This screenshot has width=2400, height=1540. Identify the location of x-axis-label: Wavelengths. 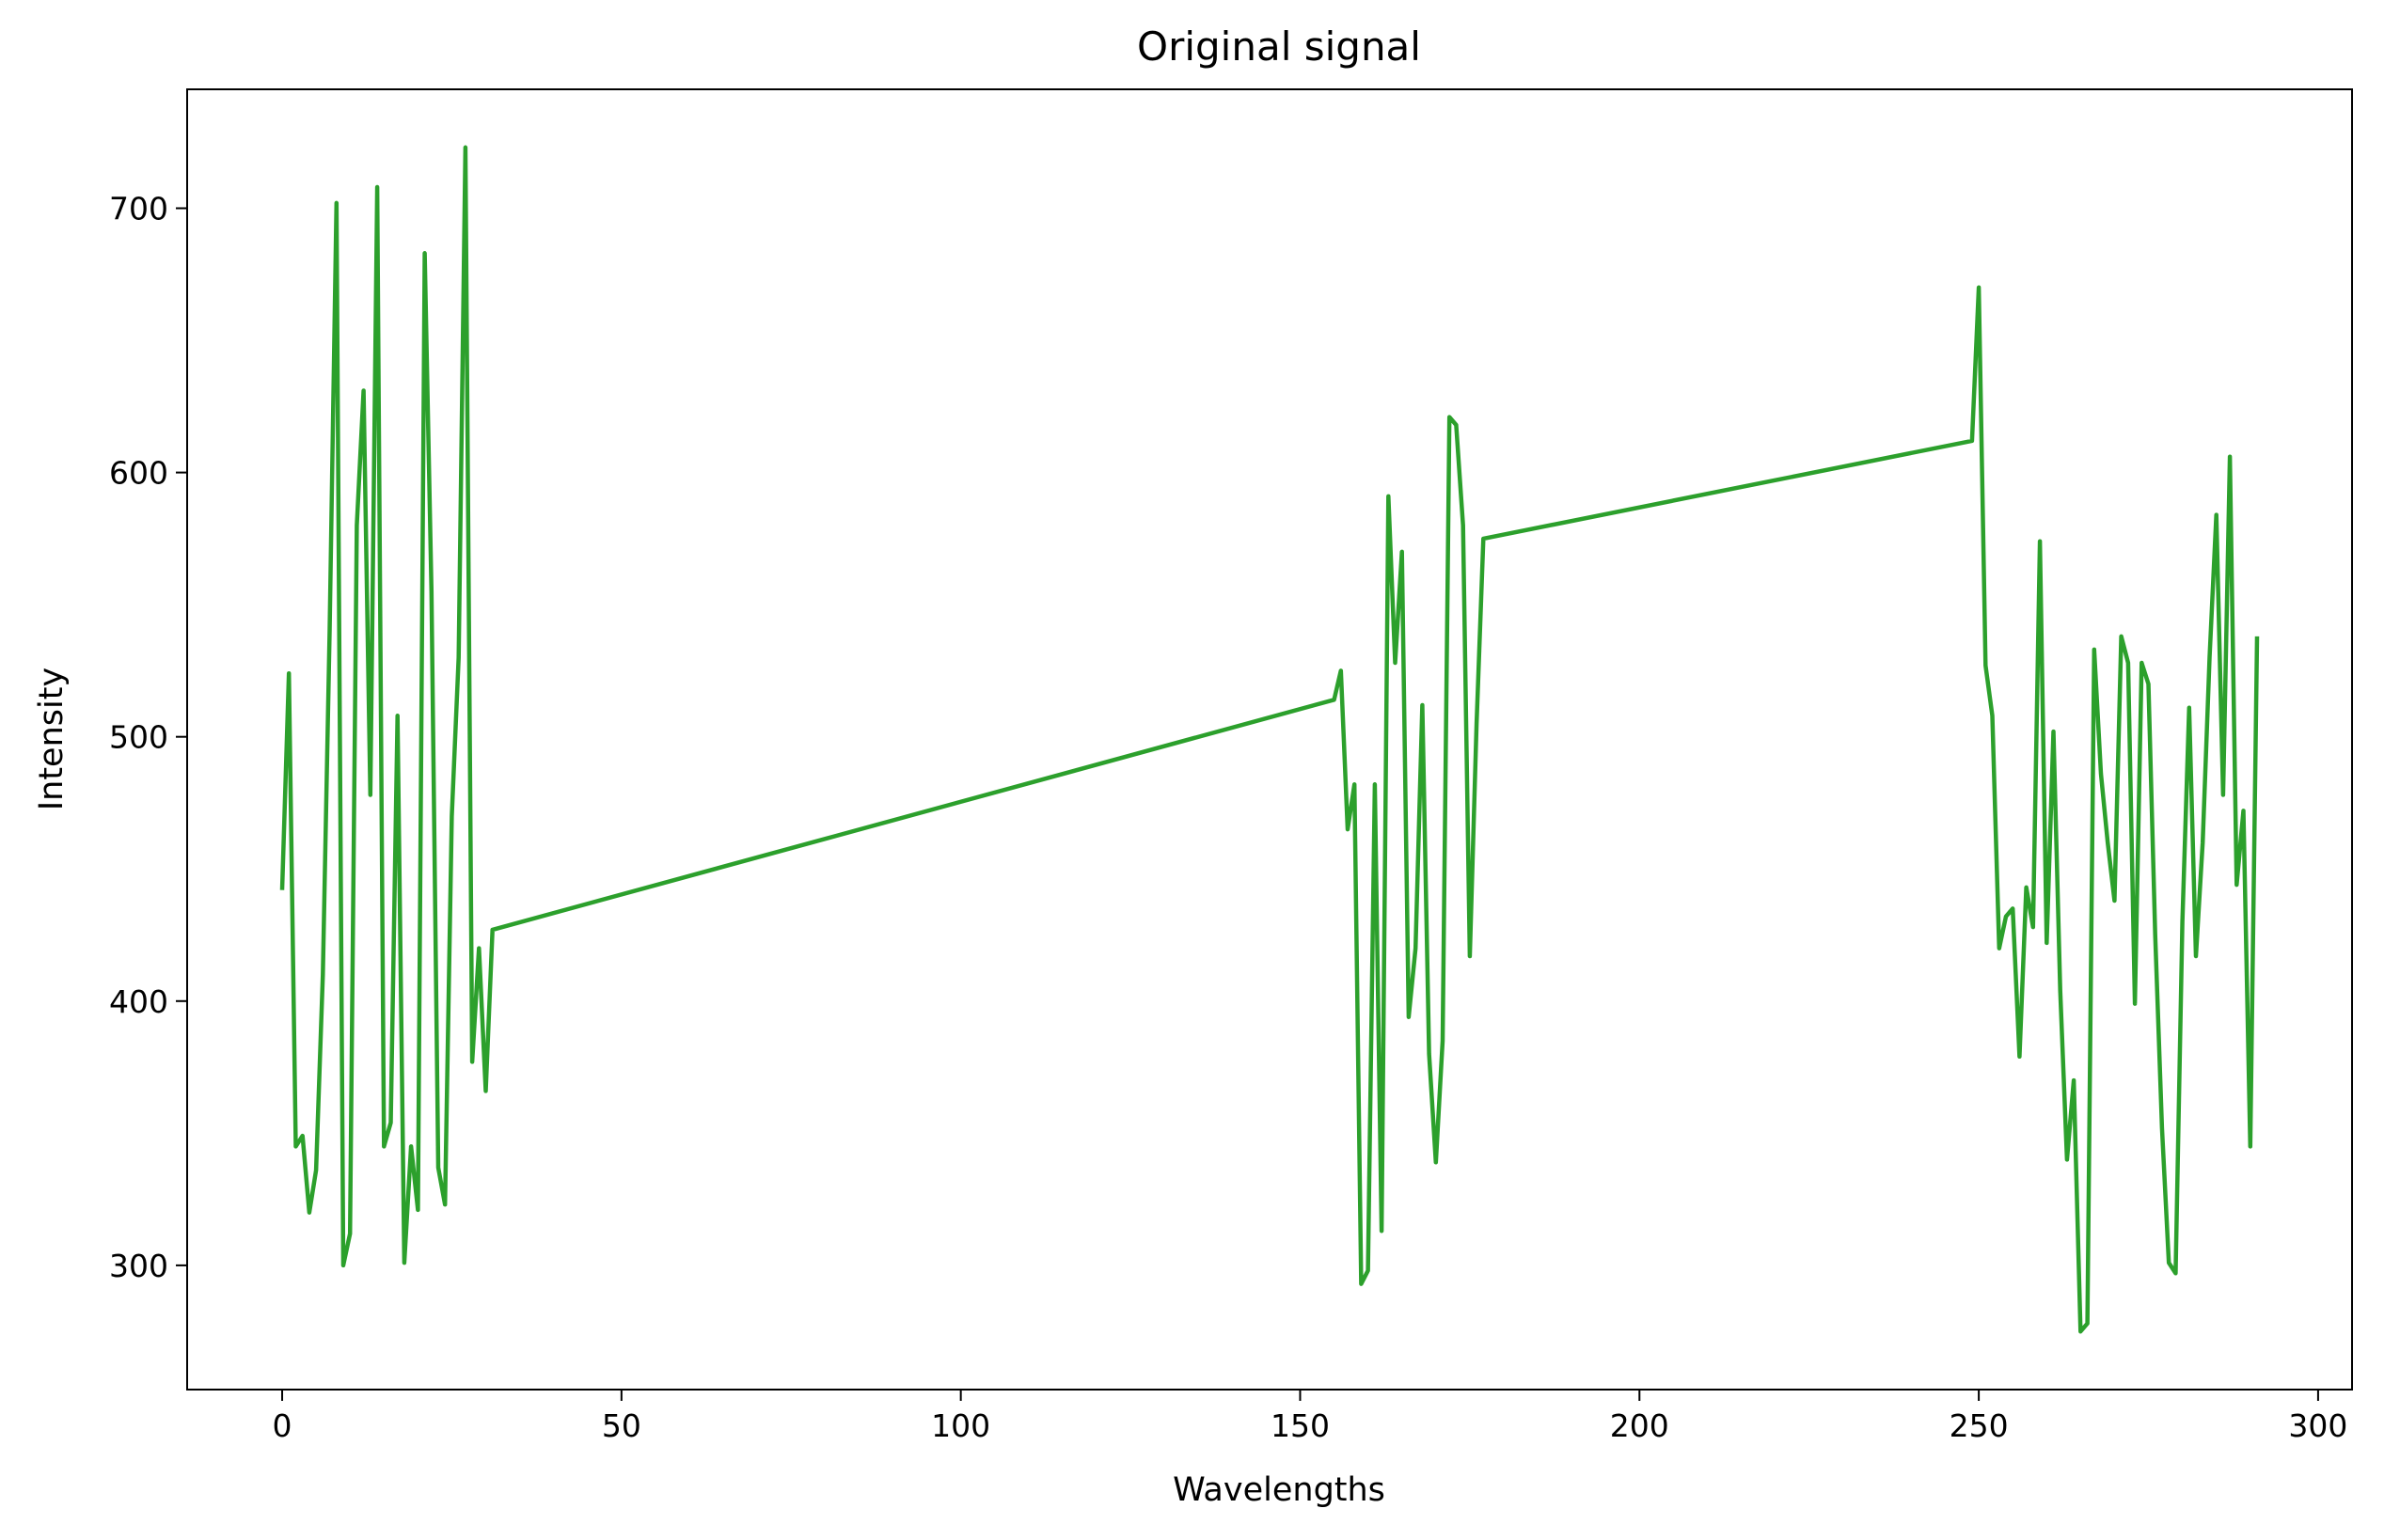
(1279, 1490).